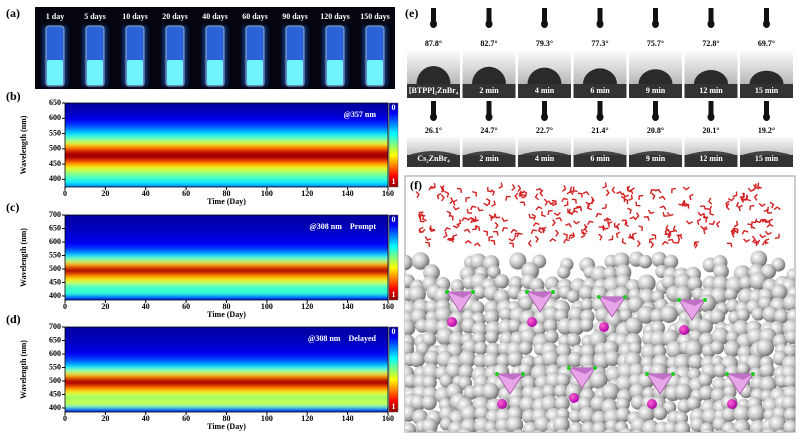 This screenshot has width=800, height=440. Describe the element at coordinates (342, 226) in the screenshot. I see `annotation: @308 nm Prompt` at that location.